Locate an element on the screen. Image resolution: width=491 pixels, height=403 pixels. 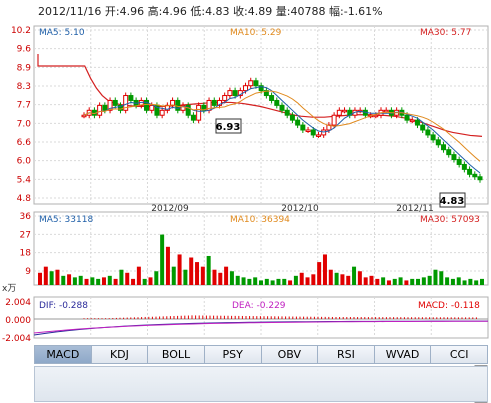
tab-macd: MACD is located at coordinates (63, 354).